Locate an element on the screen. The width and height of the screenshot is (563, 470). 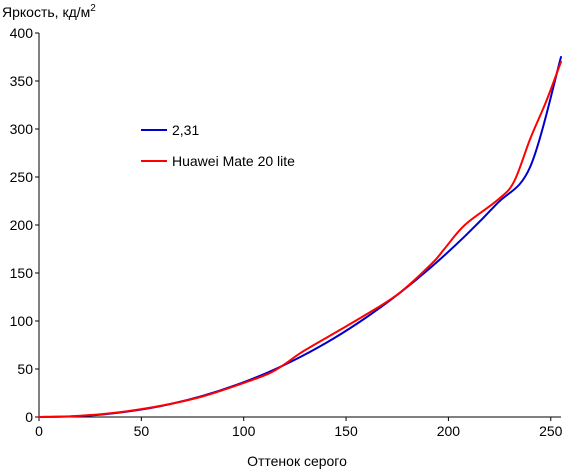
y-tick-label: 300 is located at coordinates (22, 129).